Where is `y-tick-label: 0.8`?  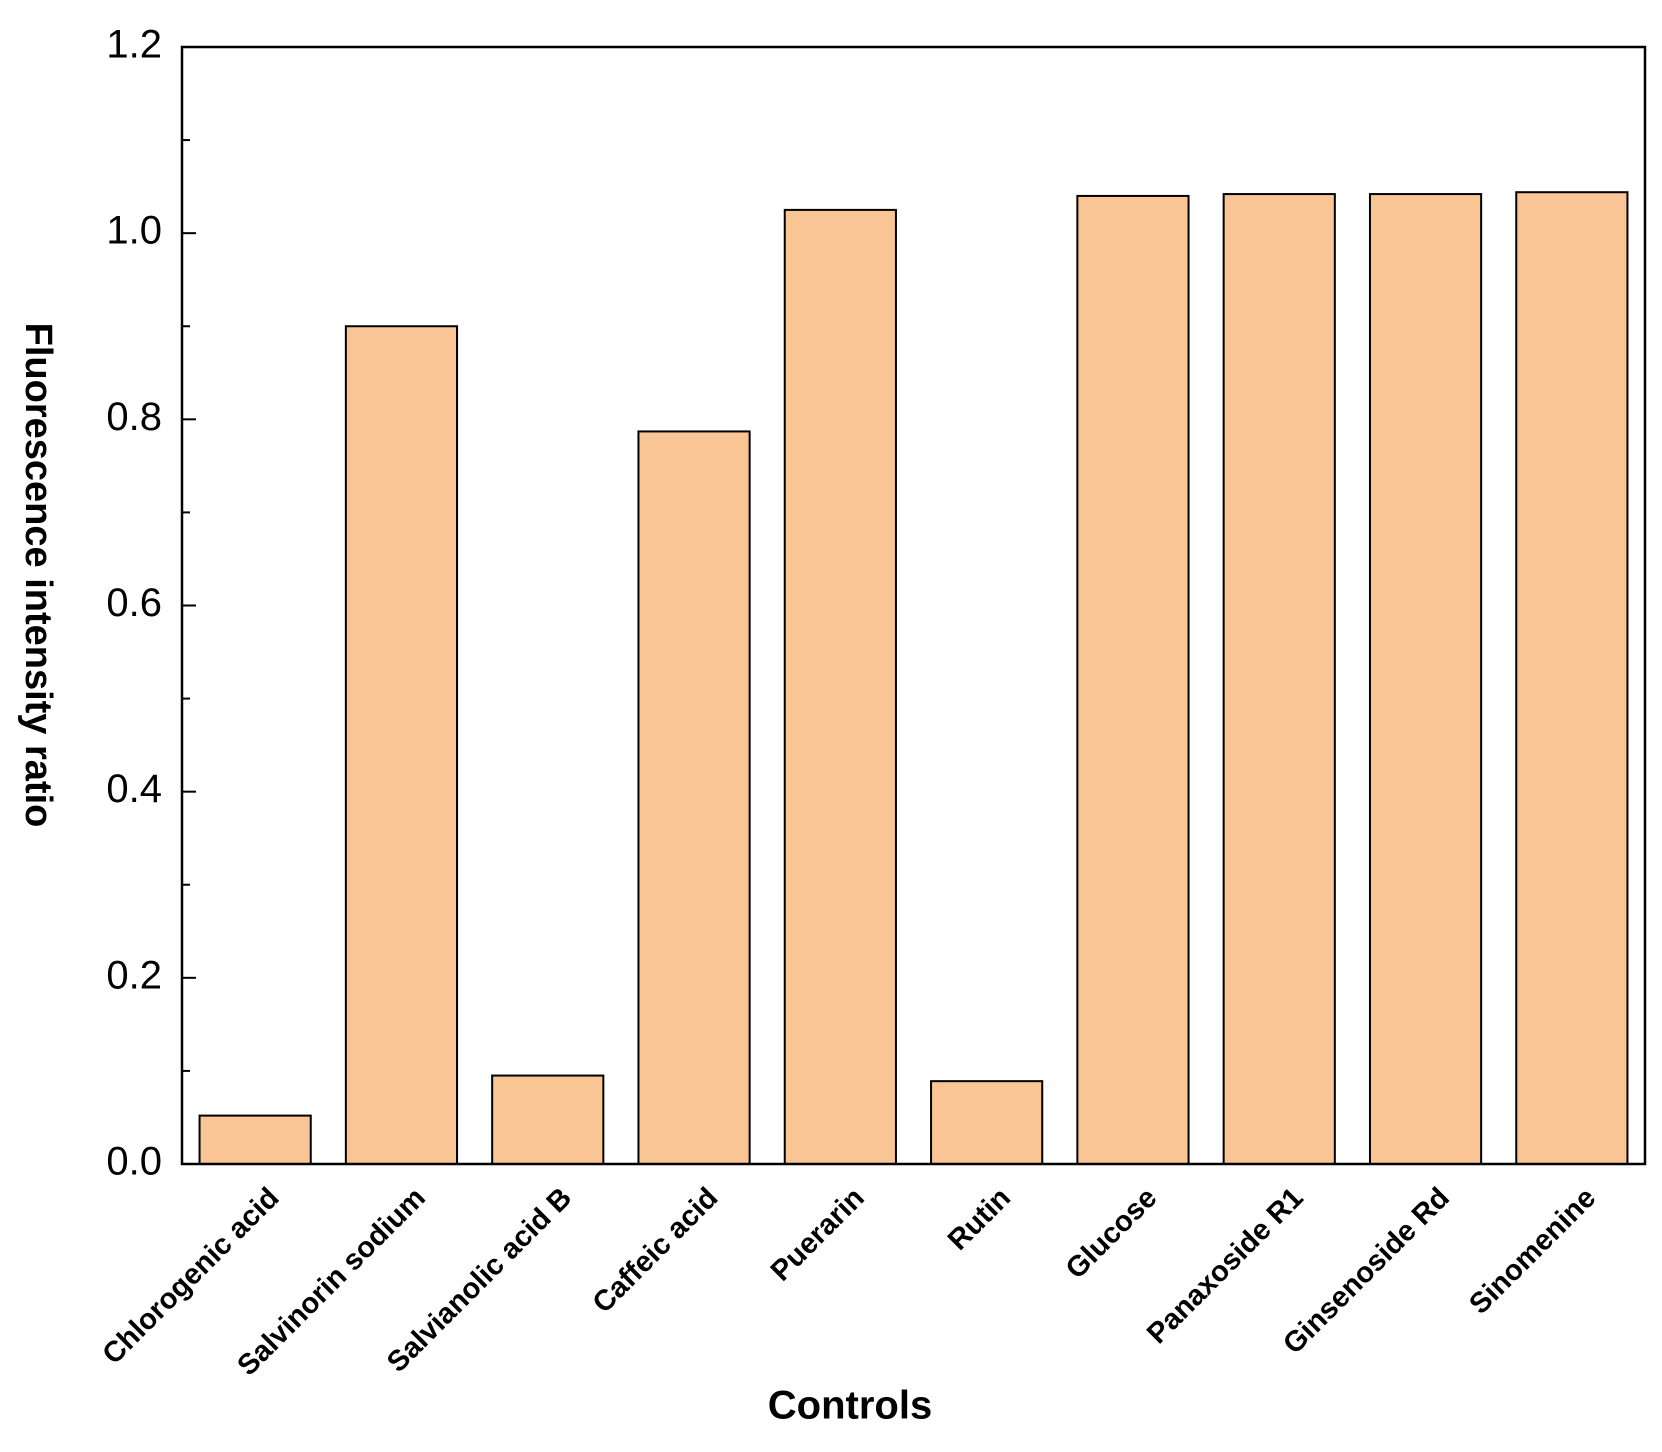 y-tick-label: 0.8 is located at coordinates (134, 417).